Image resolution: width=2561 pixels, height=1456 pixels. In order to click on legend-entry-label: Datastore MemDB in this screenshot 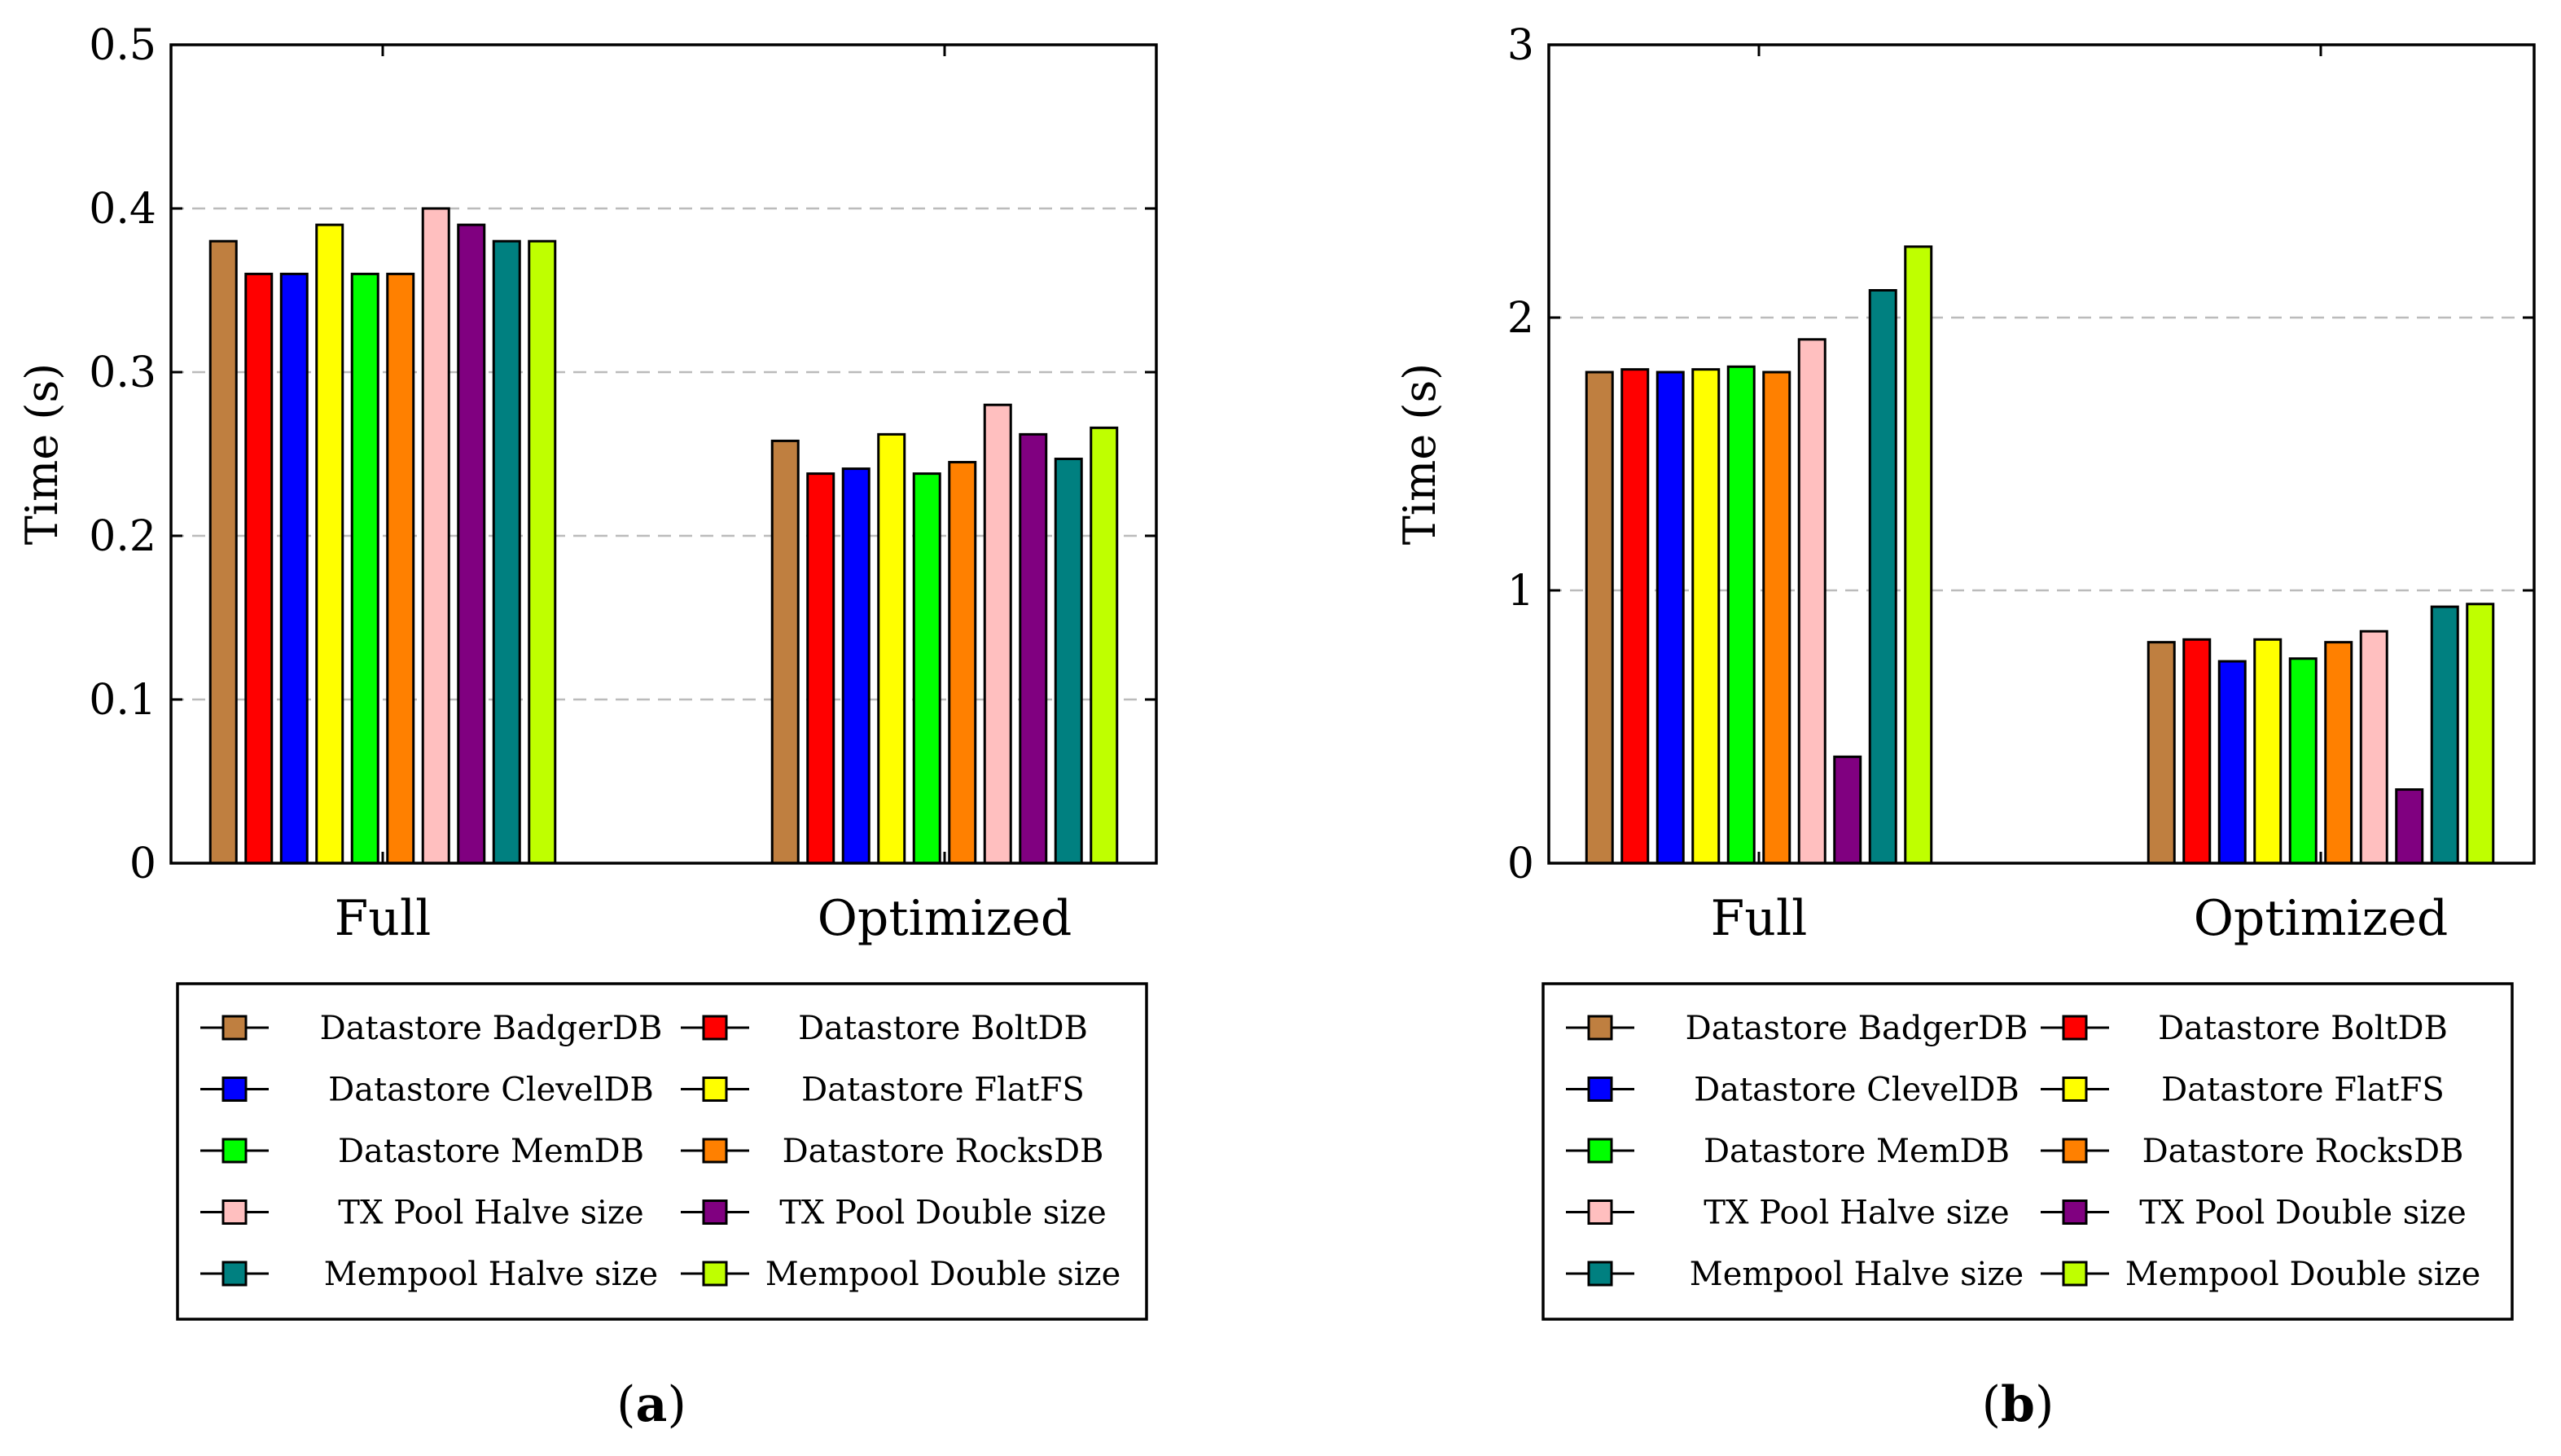, I will do `click(1857, 1151)`.